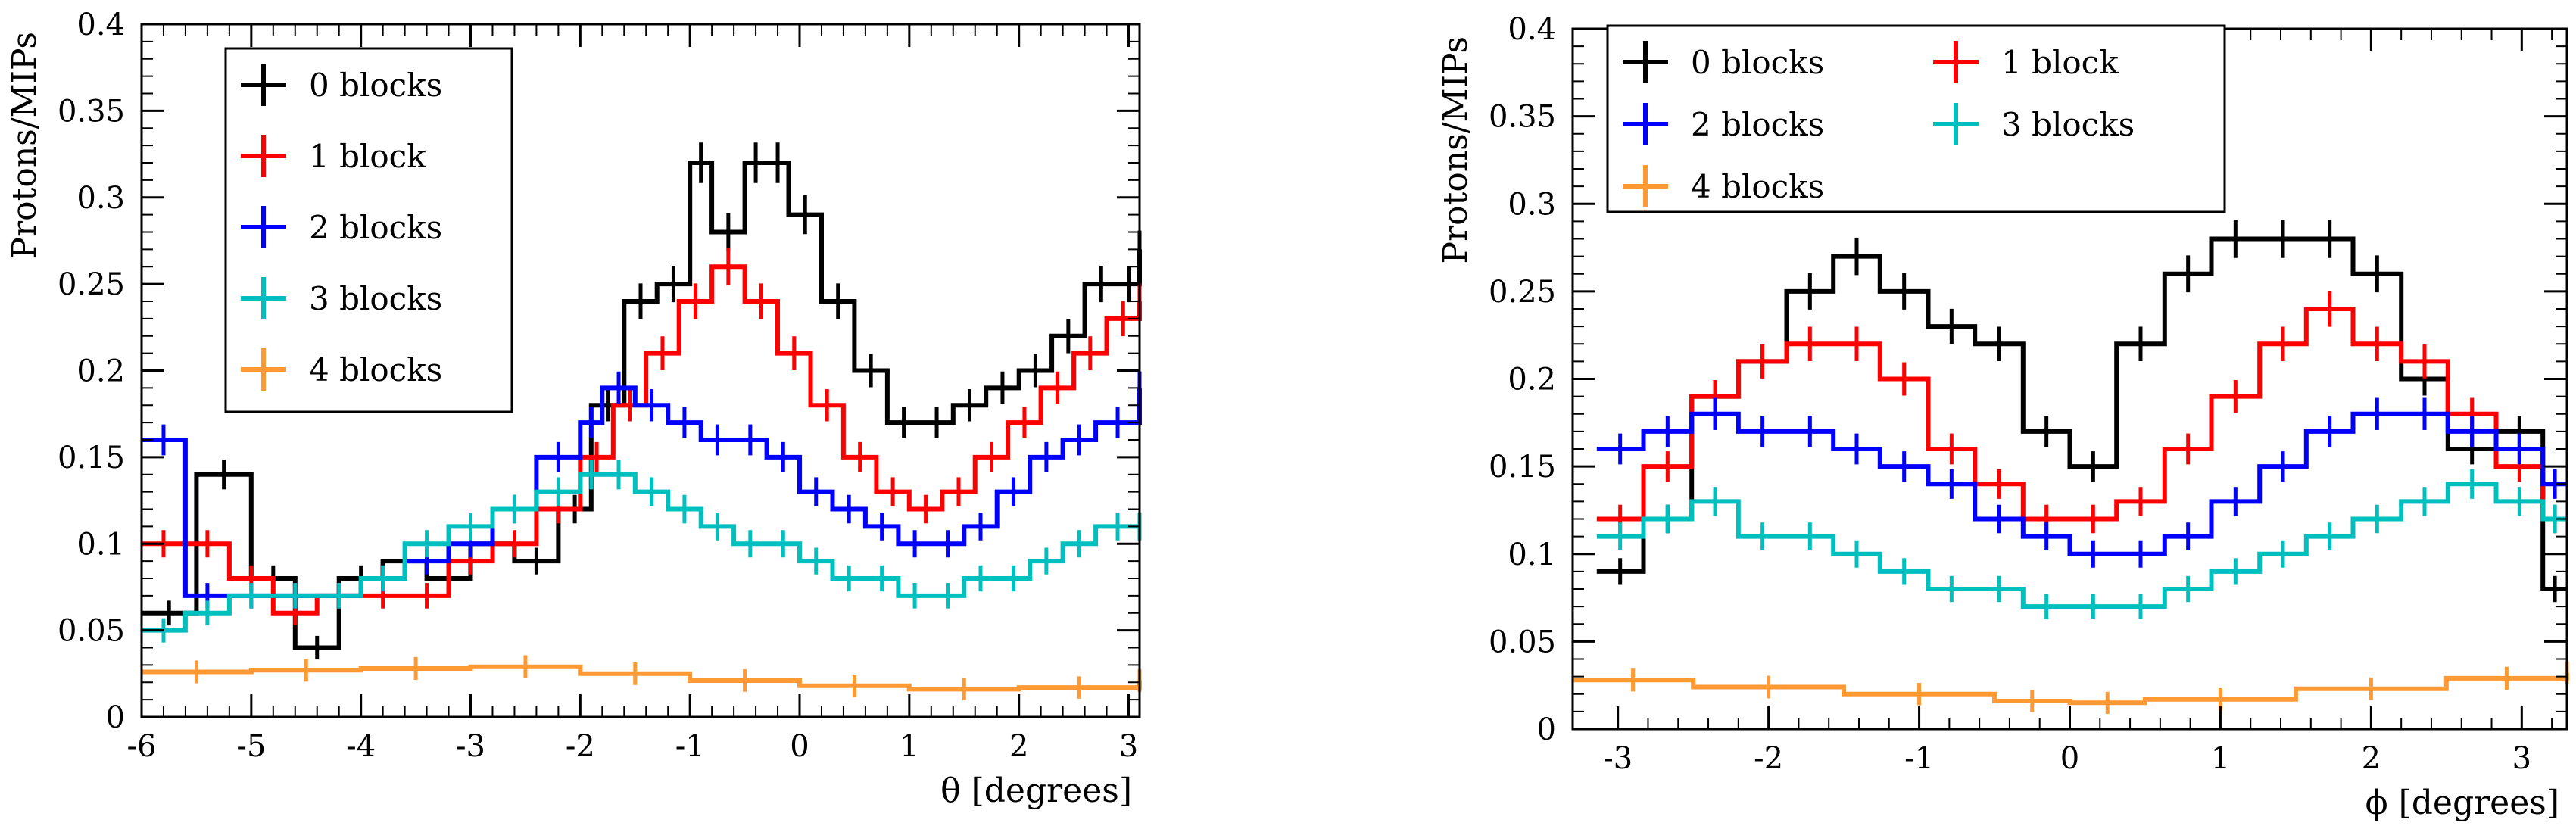  I want to click on series-2-blocks, so click(2081, 483).